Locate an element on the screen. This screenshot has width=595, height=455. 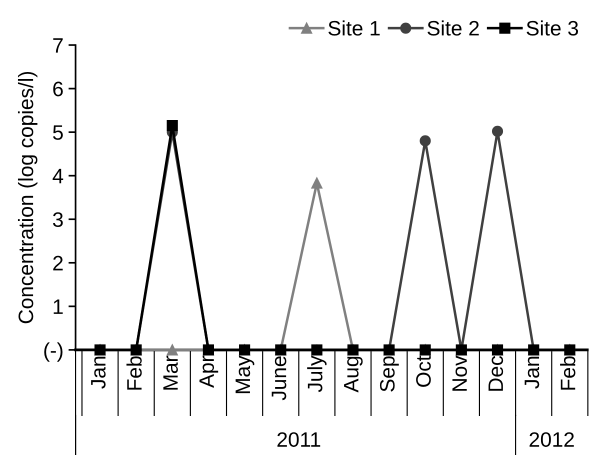
x-tick-label: Apr is located at coordinates (209, 372).